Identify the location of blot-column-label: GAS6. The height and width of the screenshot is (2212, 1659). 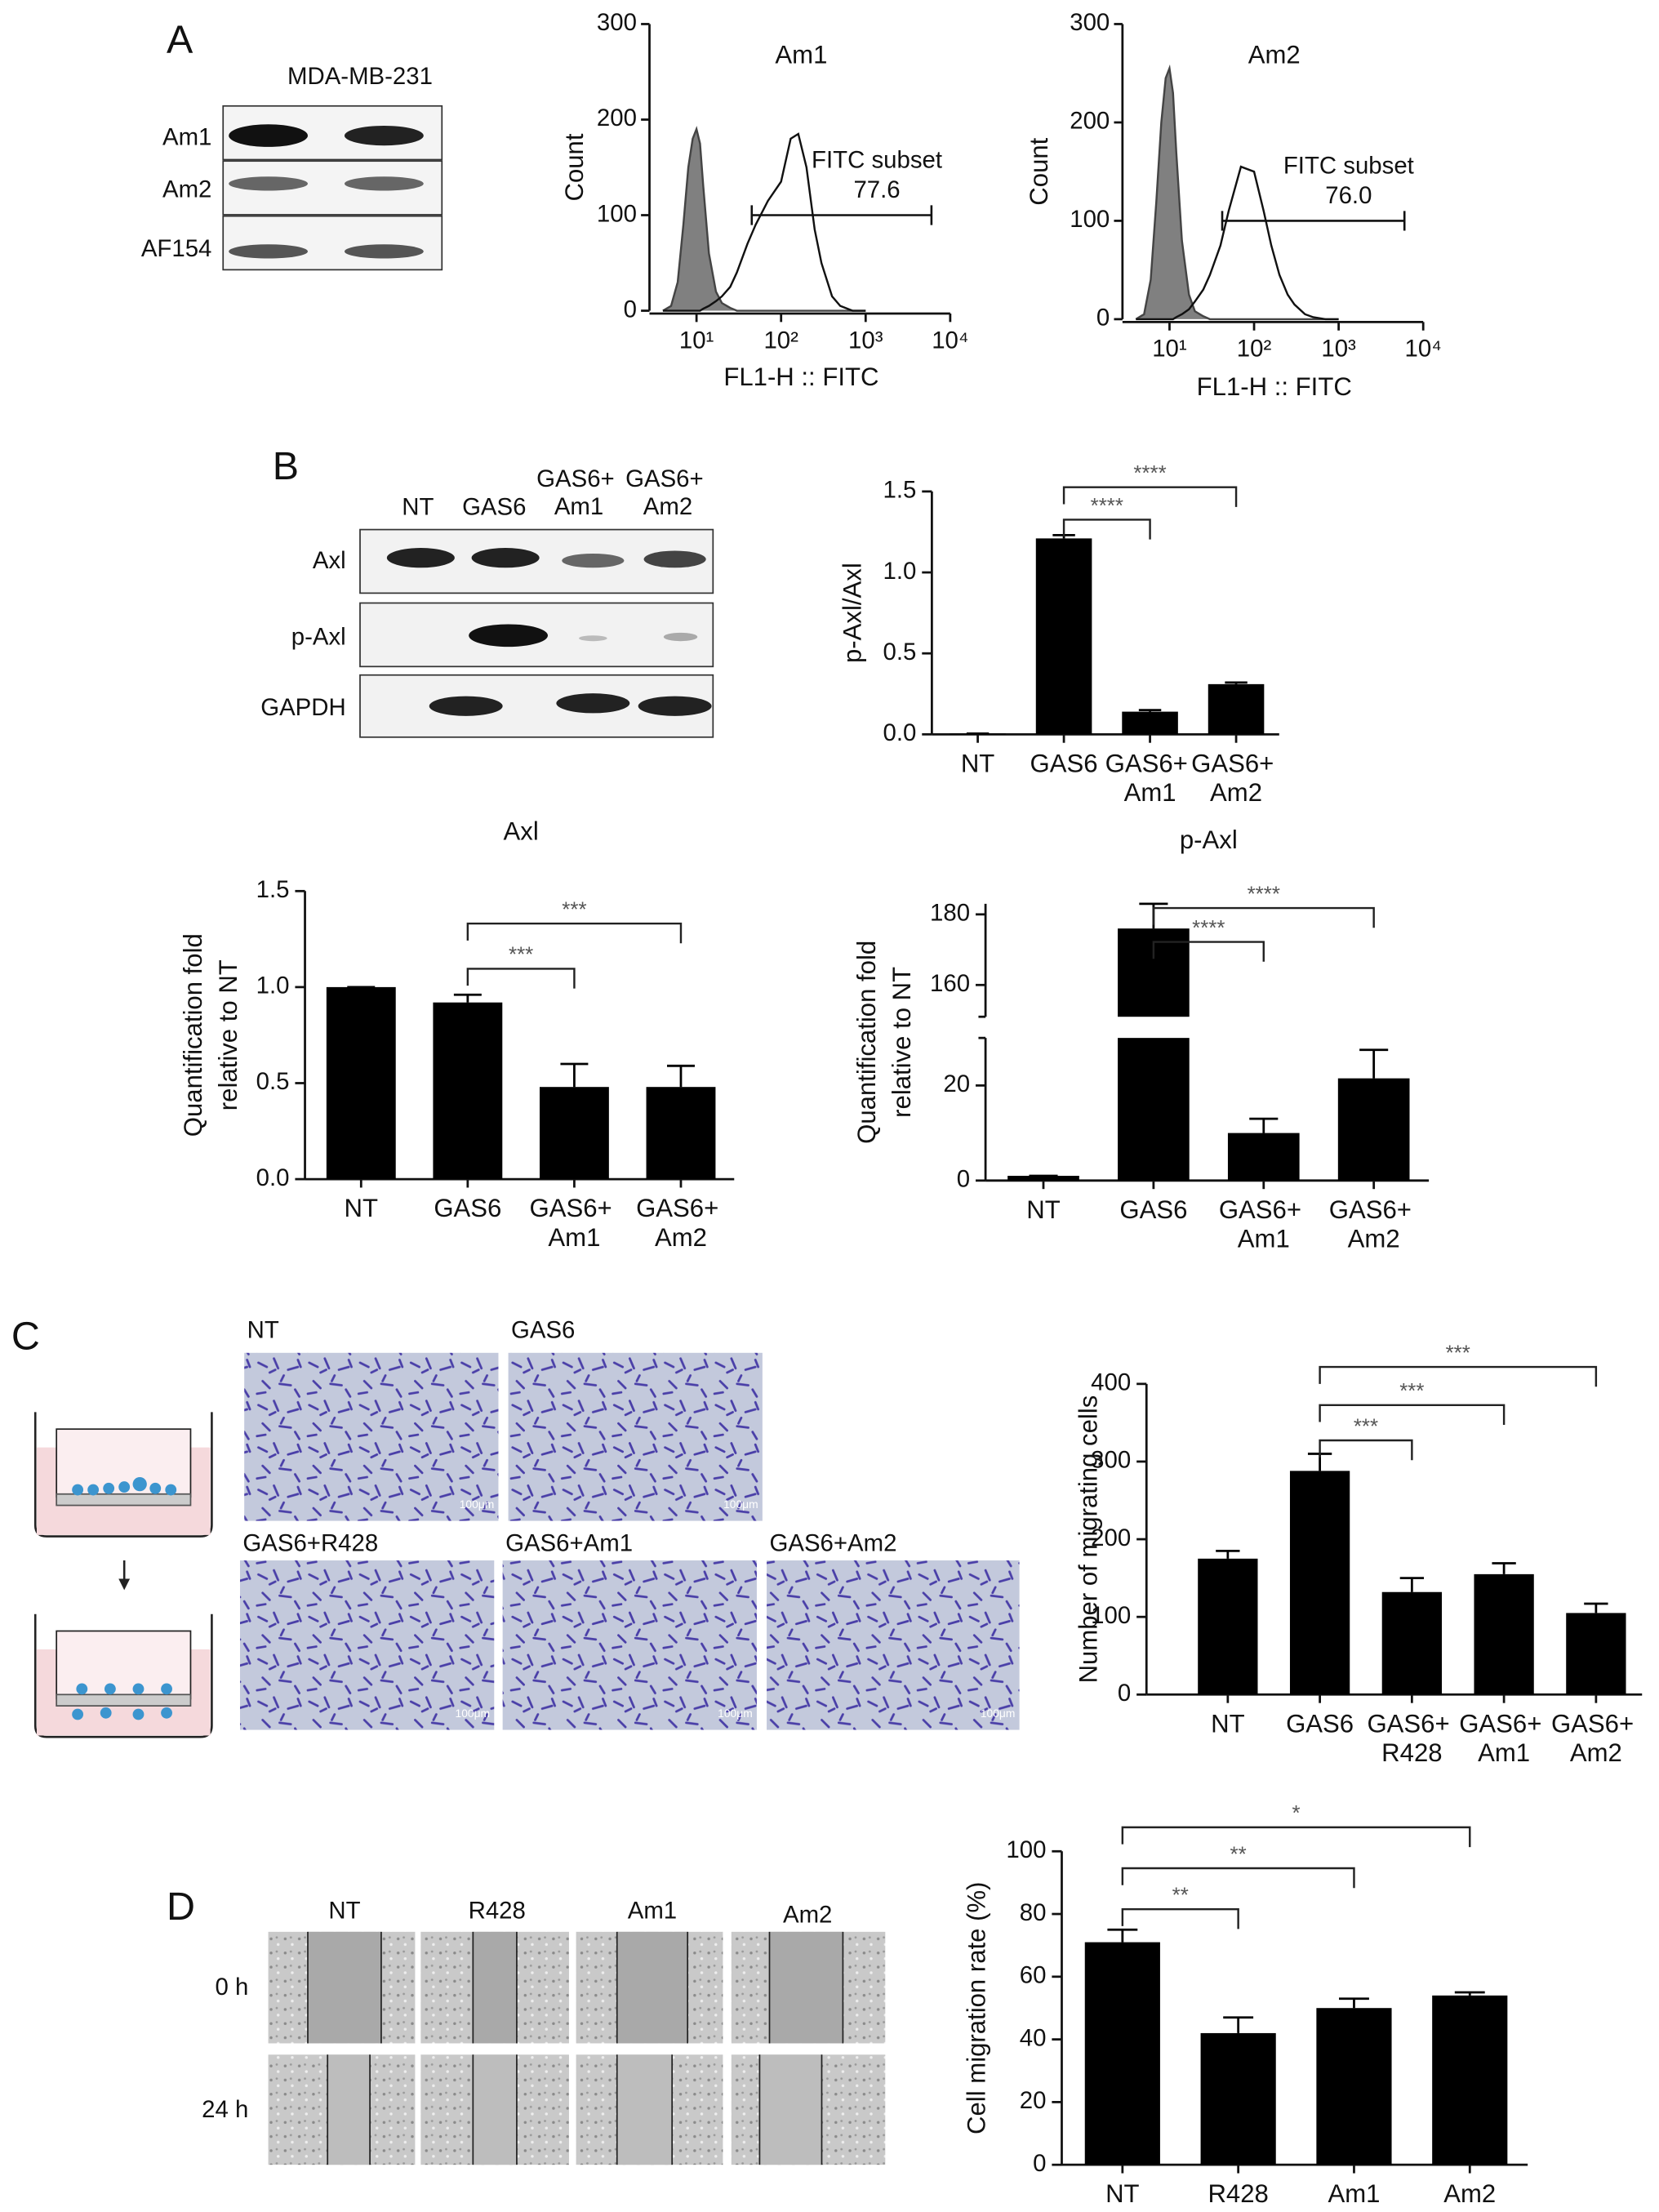
(494, 506).